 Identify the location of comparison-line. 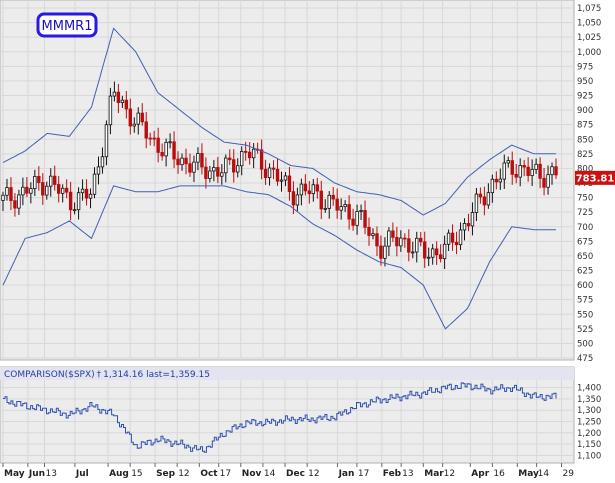
(280, 417).